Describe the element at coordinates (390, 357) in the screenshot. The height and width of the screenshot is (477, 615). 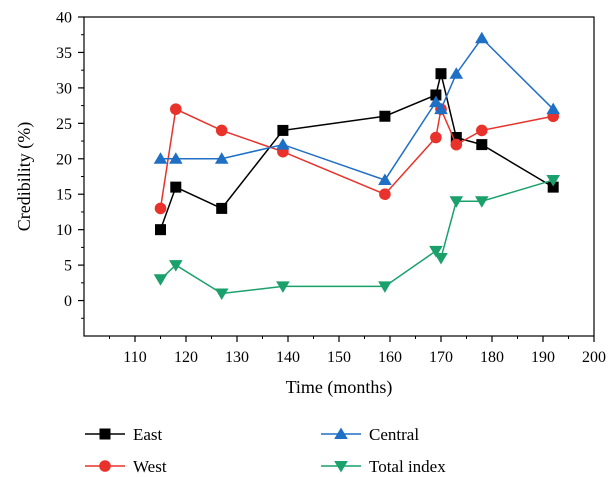
I see `x-tick-label: 160` at that location.